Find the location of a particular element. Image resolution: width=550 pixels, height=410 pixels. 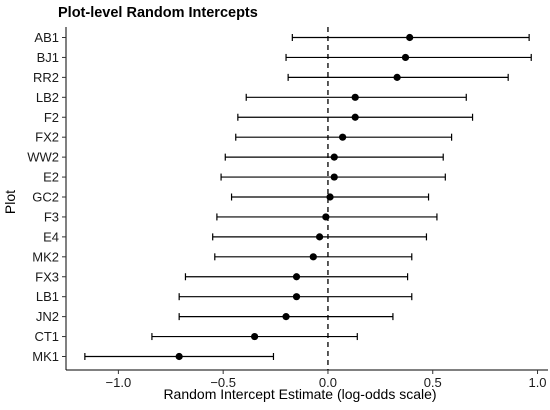

estimate-point-rr2 is located at coordinates (397, 77).